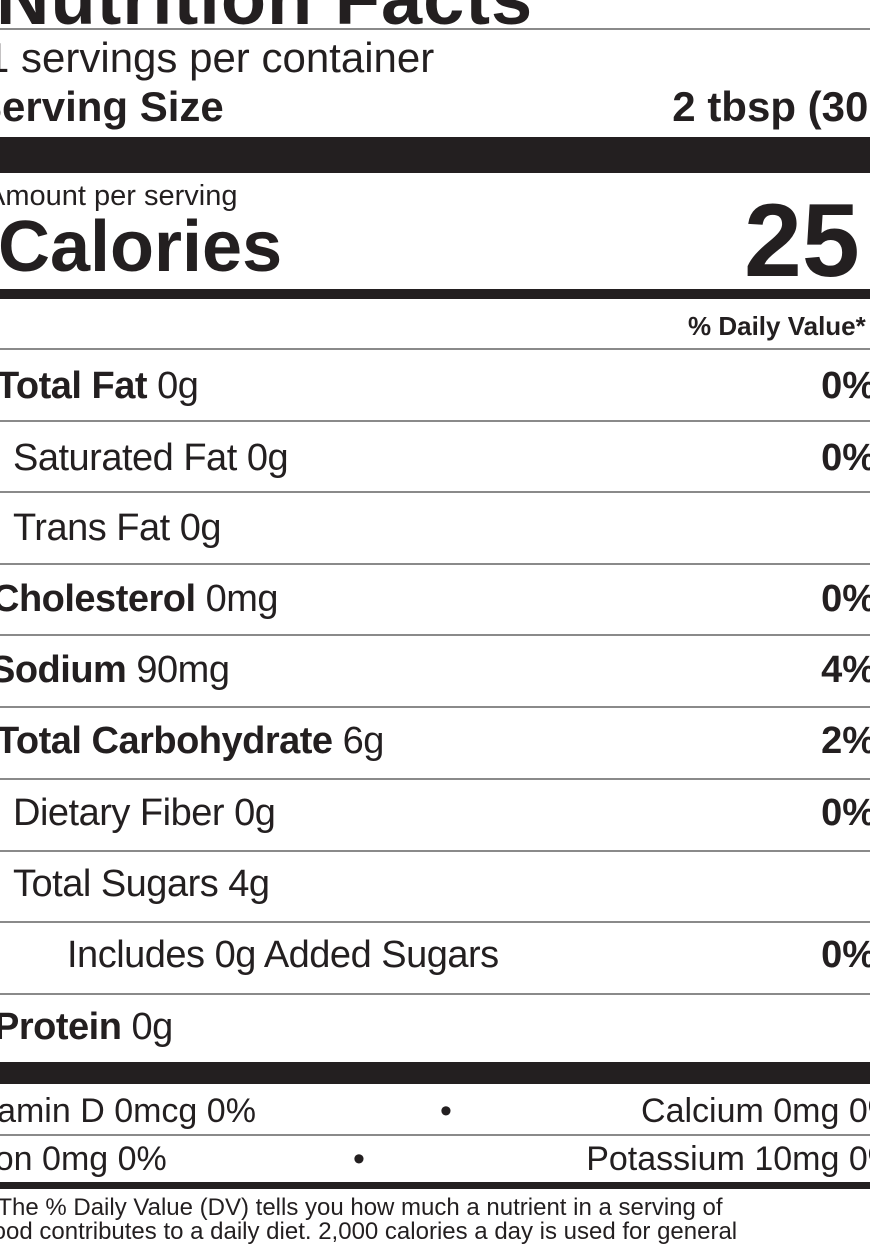 The height and width of the screenshot is (1245, 870). What do you see at coordinates (125, 458) in the screenshot?
I see `nutrient-name: Saturated Fat` at bounding box center [125, 458].